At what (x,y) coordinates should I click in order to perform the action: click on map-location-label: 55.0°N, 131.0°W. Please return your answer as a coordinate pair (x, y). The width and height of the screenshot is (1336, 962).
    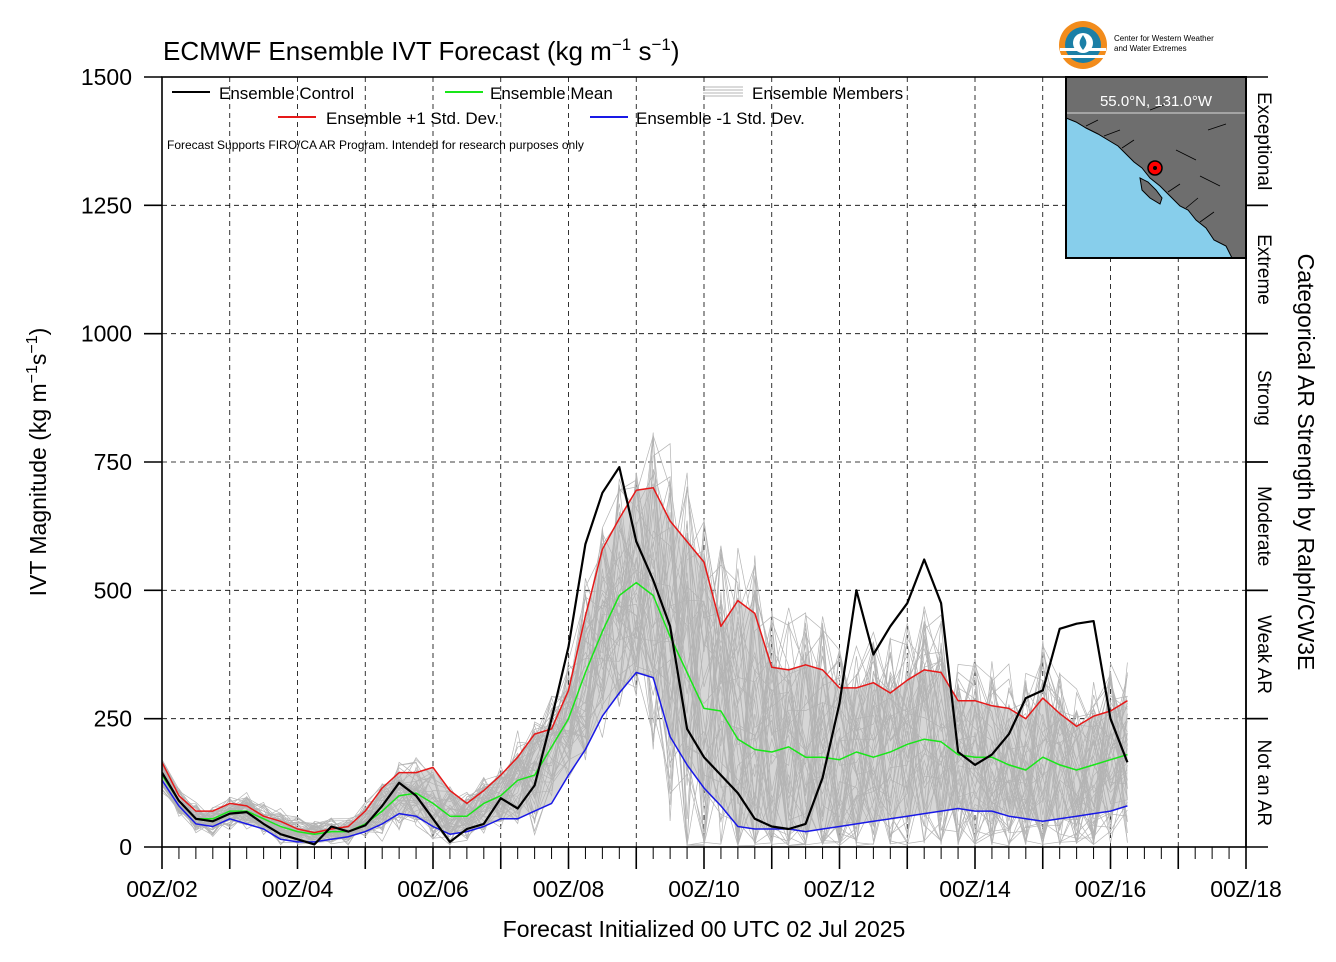
    Looking at the image, I should click on (1156, 101).